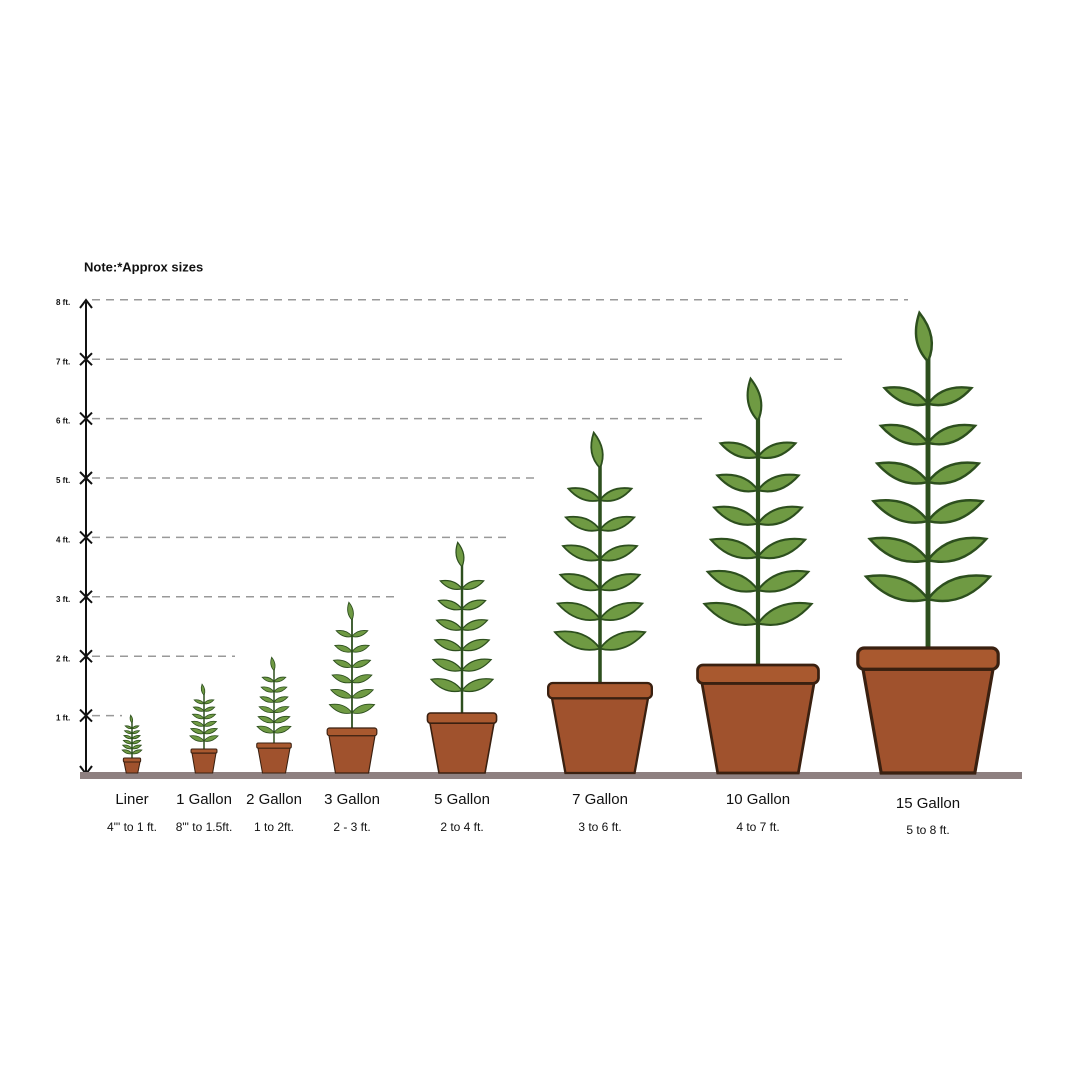 The image size is (1080, 1080). Describe the element at coordinates (63, 302) in the screenshot. I see `scale-label: 8 ft.` at that location.